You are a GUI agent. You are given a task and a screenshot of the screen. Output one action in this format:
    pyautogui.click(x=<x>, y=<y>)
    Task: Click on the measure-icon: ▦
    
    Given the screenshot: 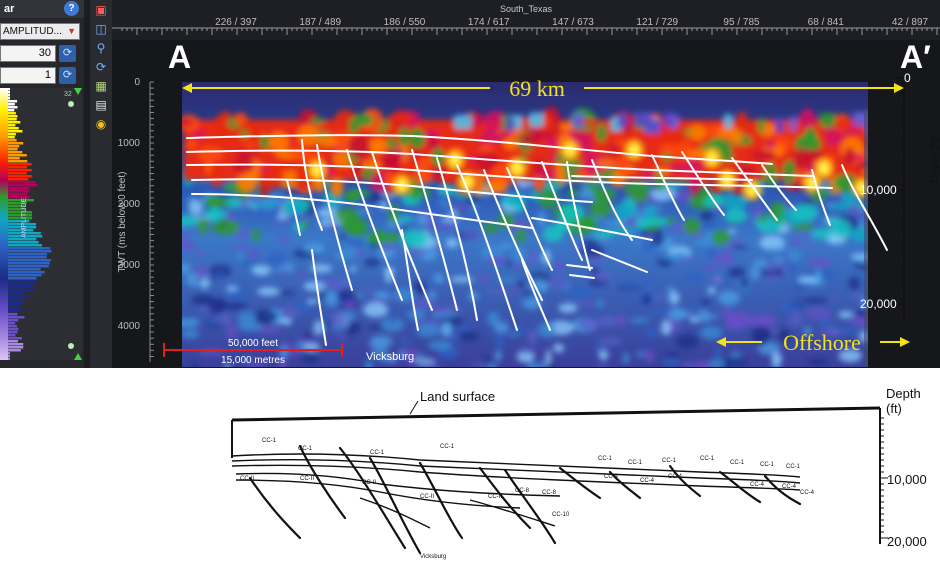 What is the action you would take?
    pyautogui.click(x=101, y=86)
    